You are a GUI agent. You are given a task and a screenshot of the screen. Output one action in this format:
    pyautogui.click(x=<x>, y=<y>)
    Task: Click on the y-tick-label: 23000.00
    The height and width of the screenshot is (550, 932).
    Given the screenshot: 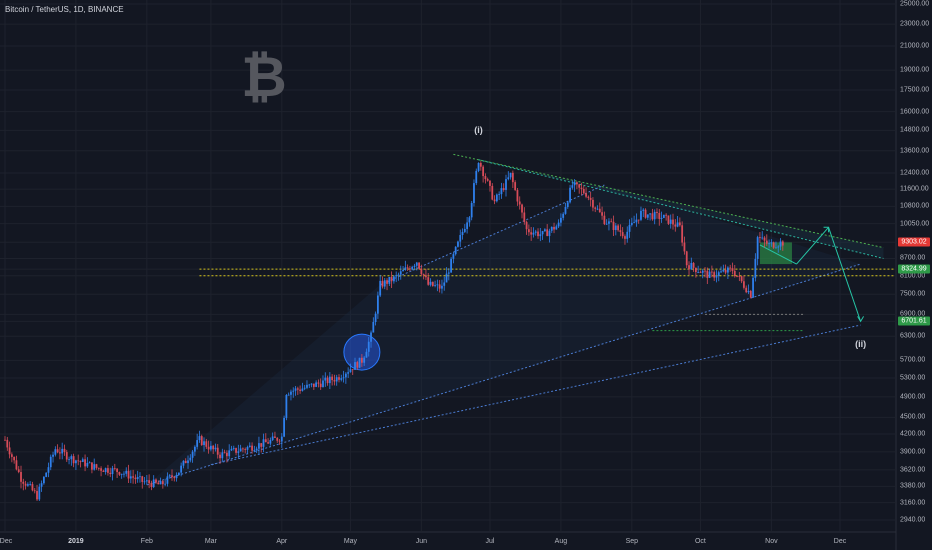 What is the action you would take?
    pyautogui.click(x=915, y=24)
    